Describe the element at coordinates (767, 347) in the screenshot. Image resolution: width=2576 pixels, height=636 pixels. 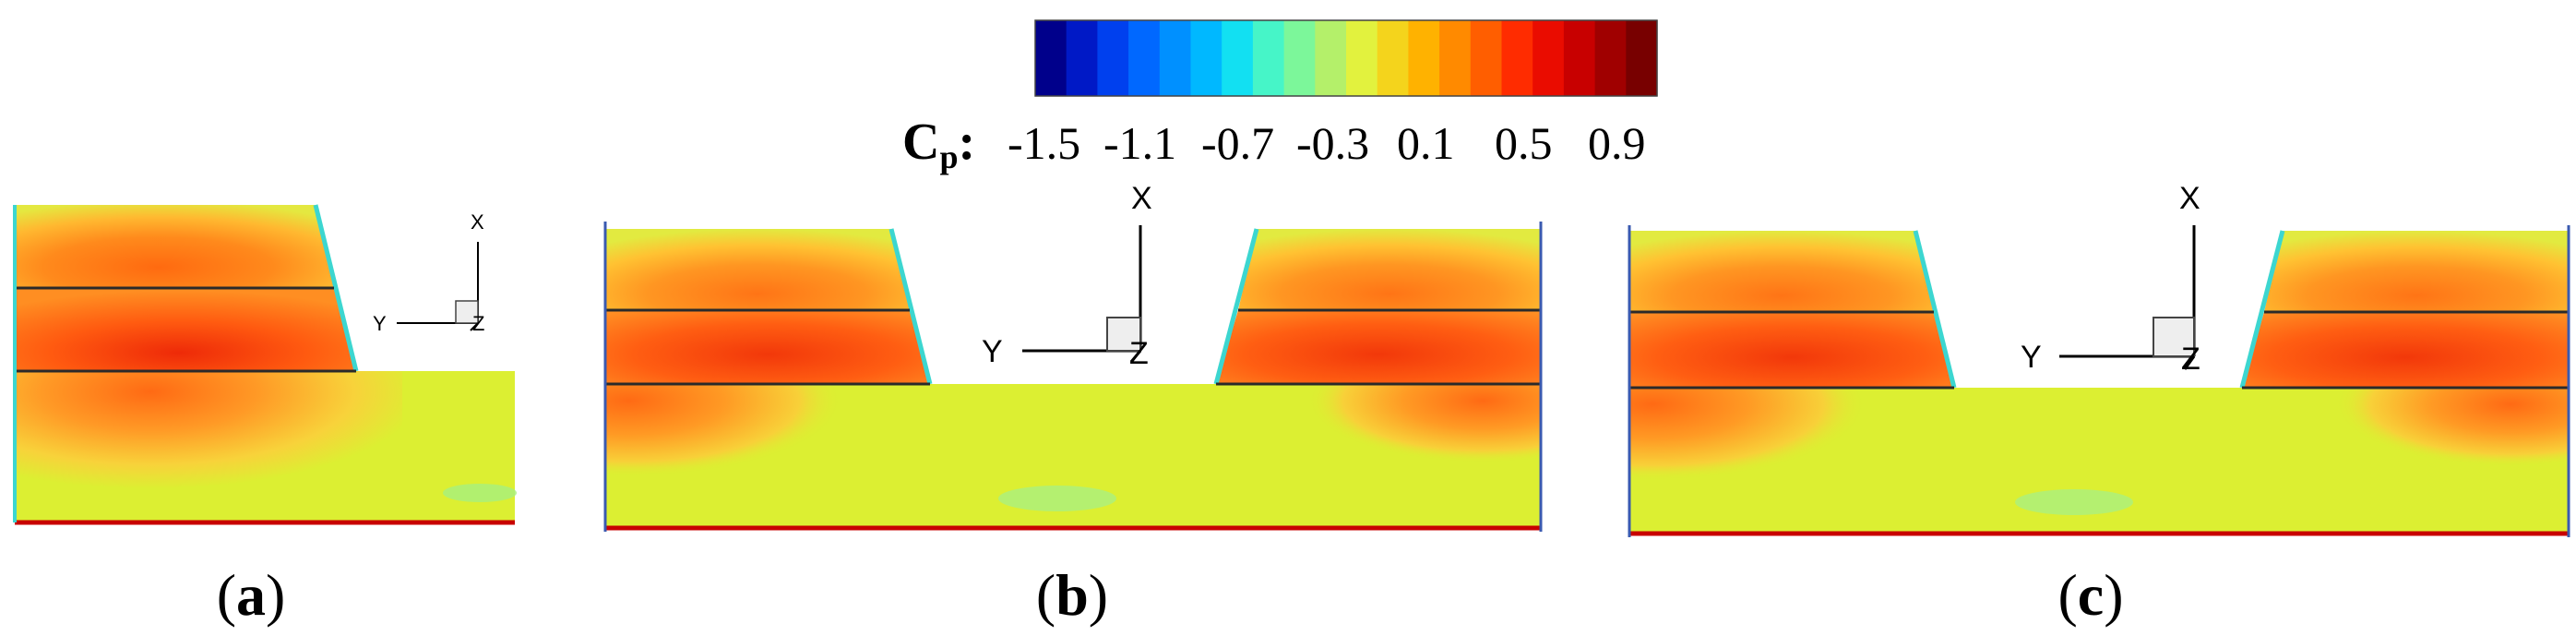
I see `panel-b-left-tier-middle` at that location.